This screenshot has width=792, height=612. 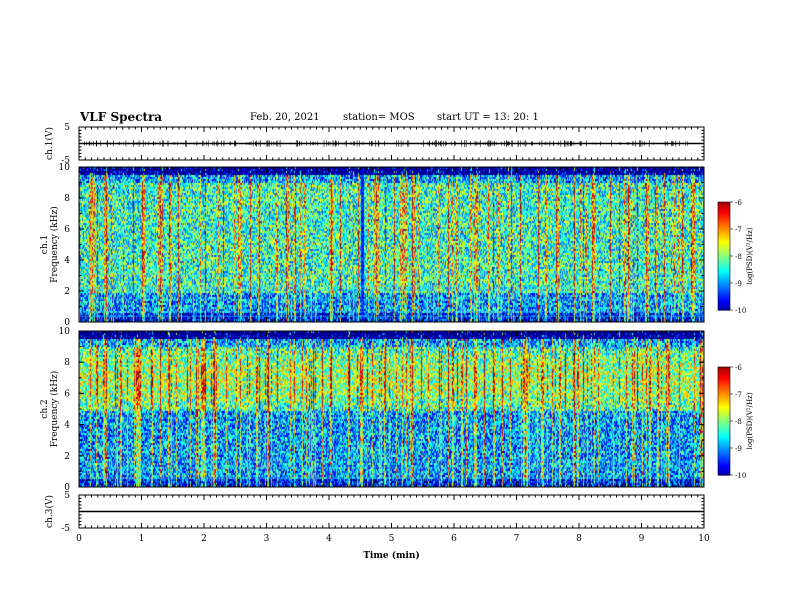 What do you see at coordinates (67, 261) in the screenshot?
I see `y-tick-label: 4` at bounding box center [67, 261].